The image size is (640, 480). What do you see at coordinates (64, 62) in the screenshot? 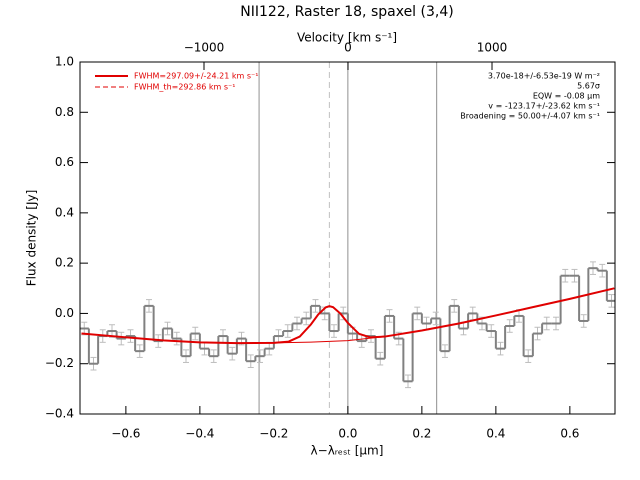
I see `y-tick-label: 1.0` at bounding box center [64, 62].